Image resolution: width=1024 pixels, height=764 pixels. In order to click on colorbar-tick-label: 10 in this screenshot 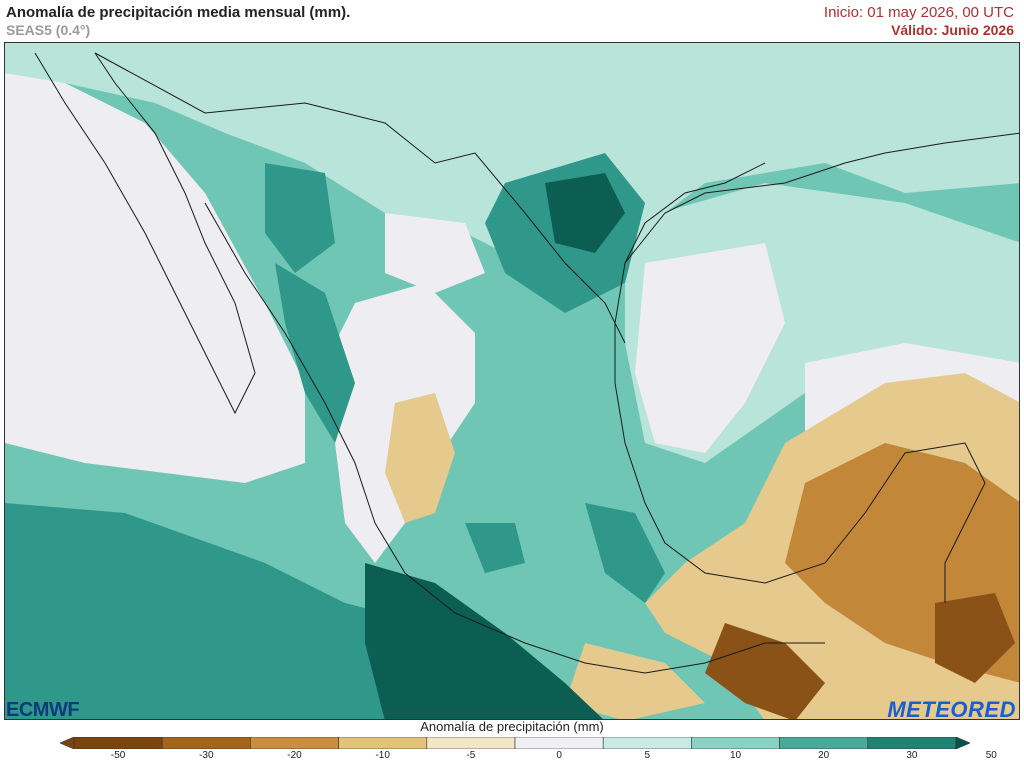, I will do `click(735, 755)`.